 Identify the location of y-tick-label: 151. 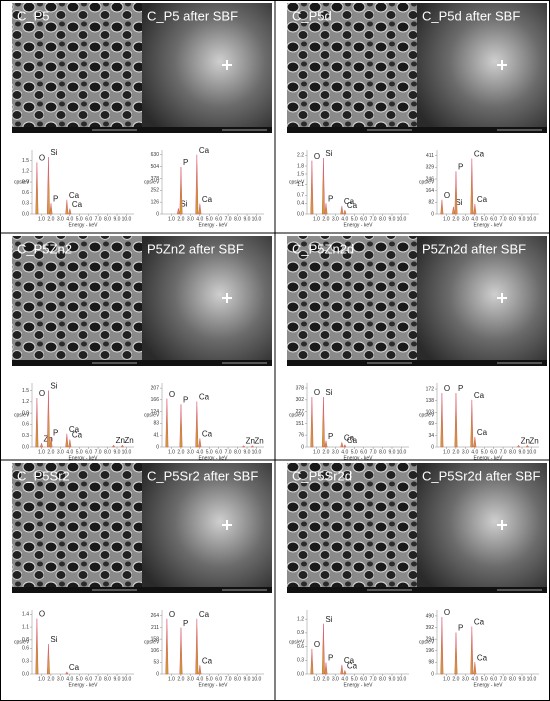
(300, 424).